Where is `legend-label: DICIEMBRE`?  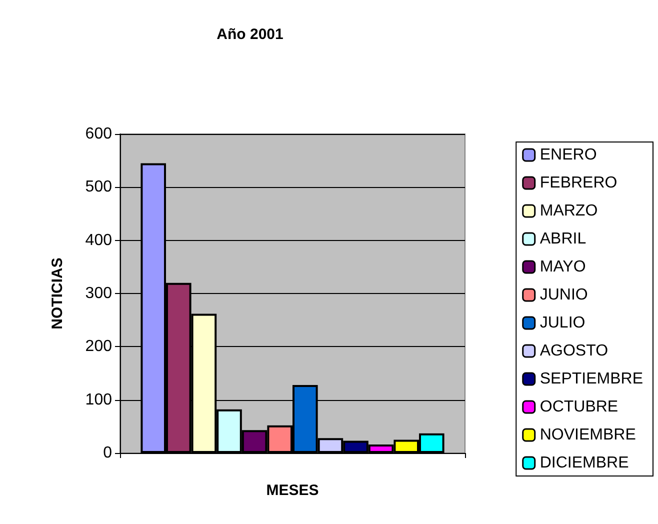 legend-label: DICIEMBRE is located at coordinates (584, 463).